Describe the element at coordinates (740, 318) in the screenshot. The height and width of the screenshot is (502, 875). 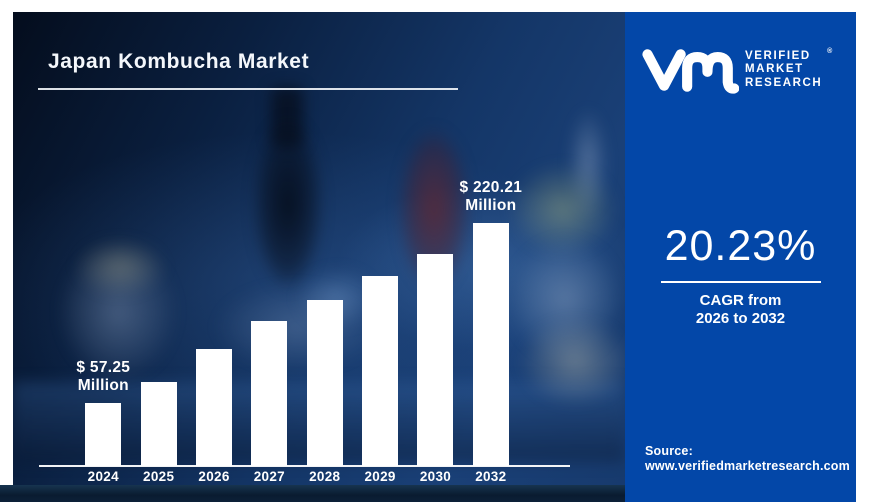
I see `cagr-caption-line2: 2026 to 2032` at that location.